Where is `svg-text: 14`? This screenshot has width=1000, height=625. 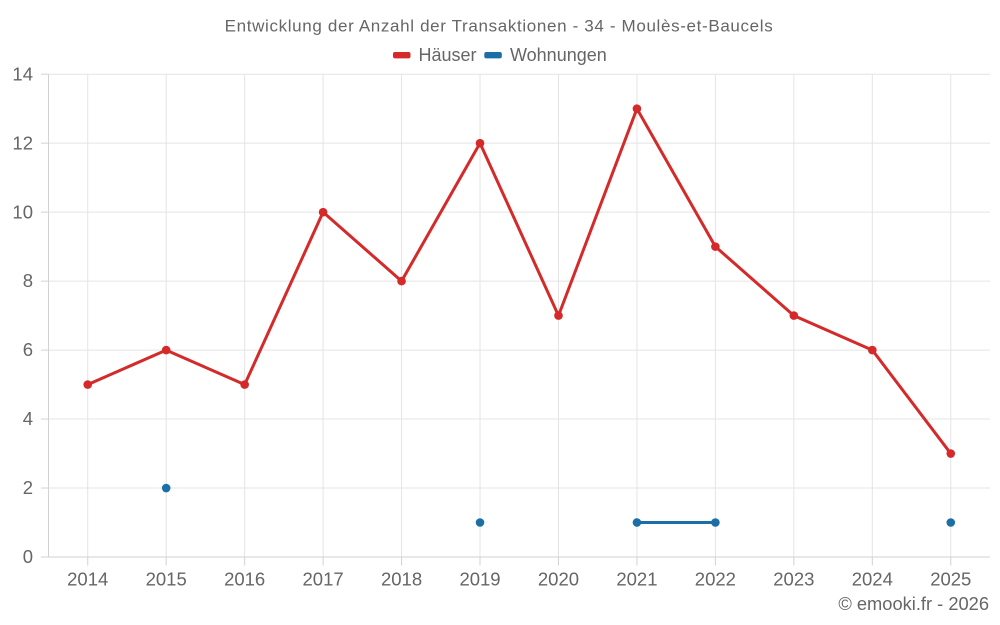
svg-text: 14 is located at coordinates (22, 74).